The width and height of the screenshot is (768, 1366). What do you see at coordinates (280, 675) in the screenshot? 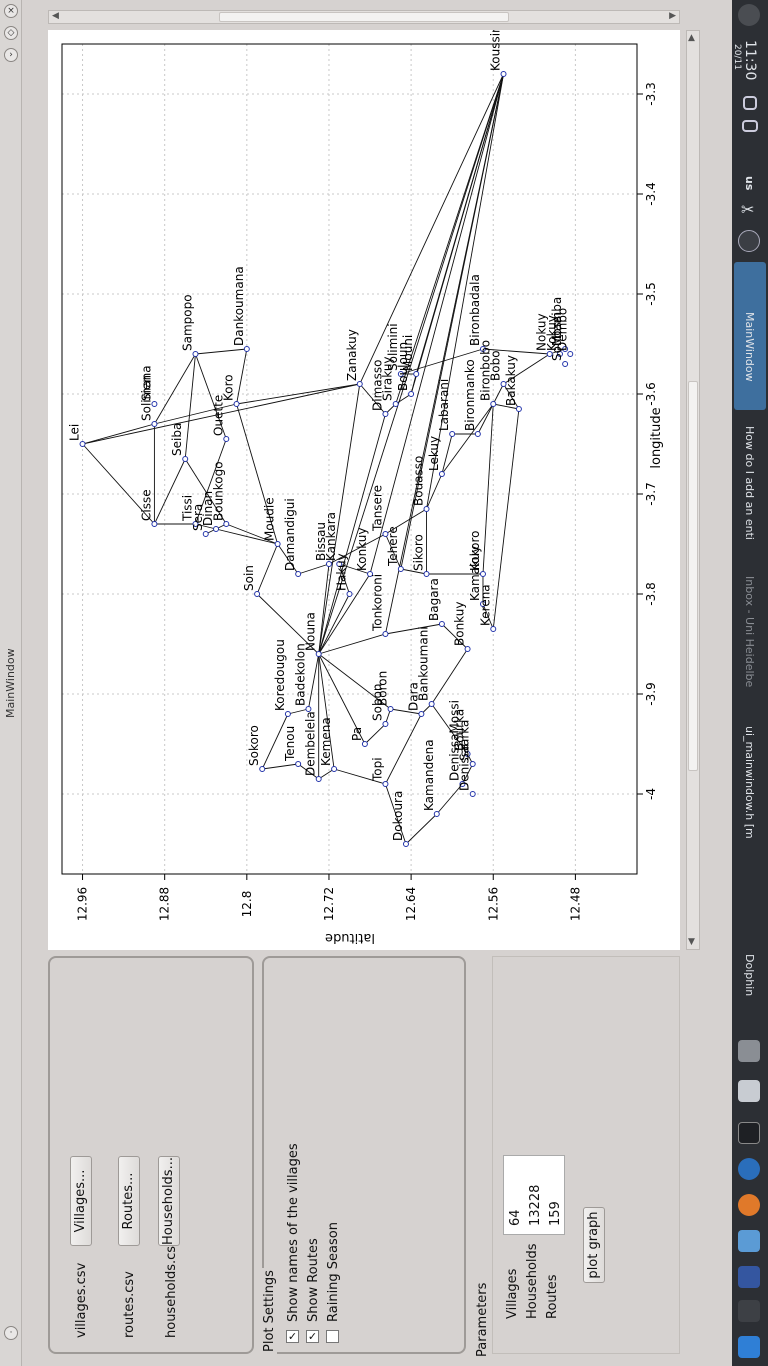
I see `village-label: Koredougou` at bounding box center [280, 675].